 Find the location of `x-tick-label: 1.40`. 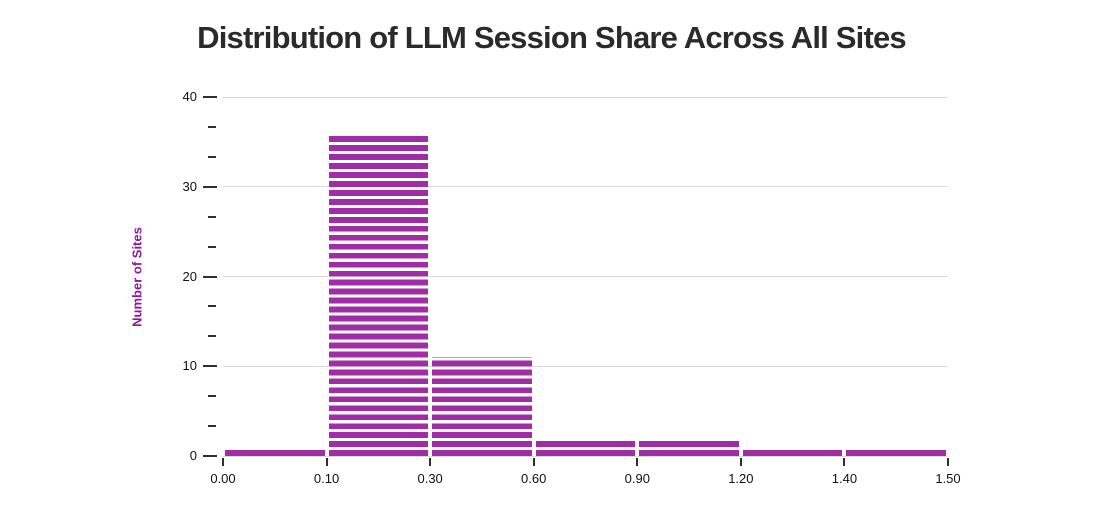

x-tick-label: 1.40 is located at coordinates (844, 478).